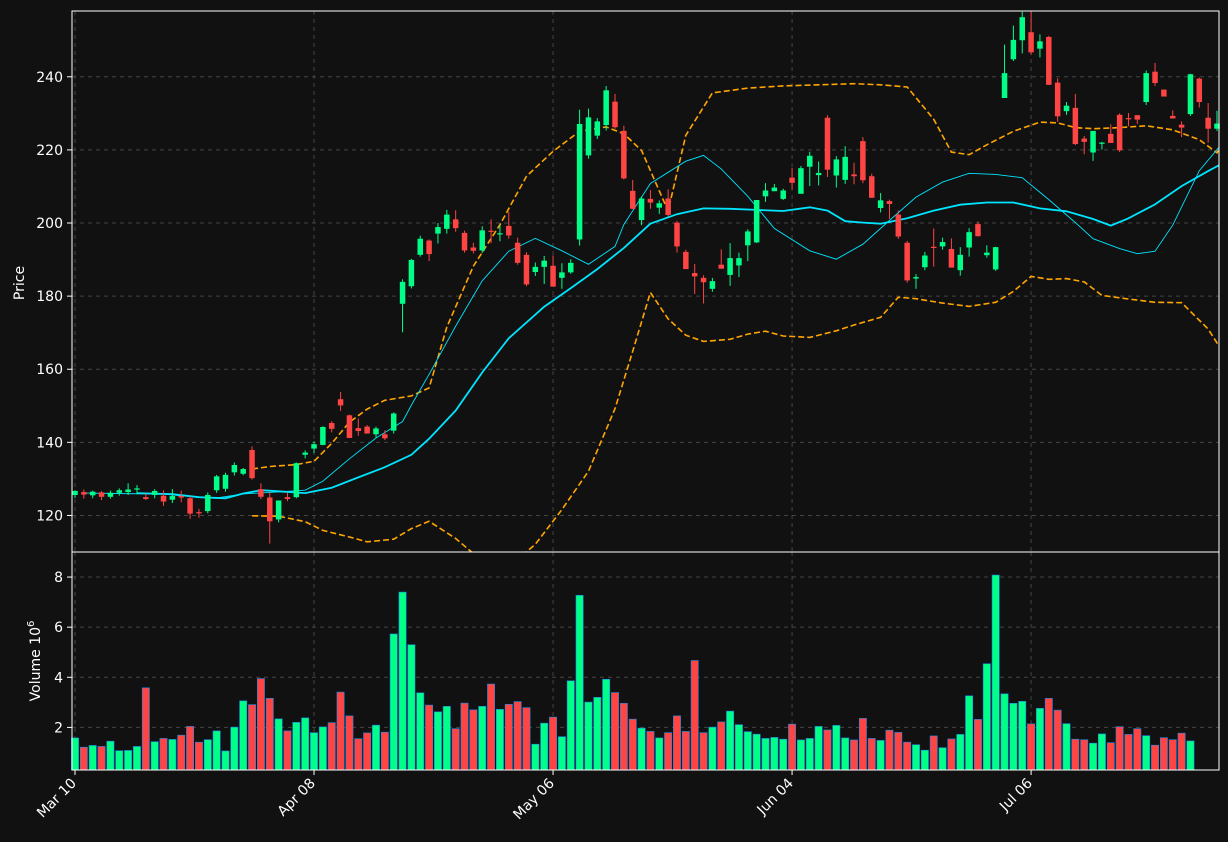 The height and width of the screenshot is (842, 1228). Describe the element at coordinates (58, 678) in the screenshot. I see `volume-tick-label: 4` at that location.